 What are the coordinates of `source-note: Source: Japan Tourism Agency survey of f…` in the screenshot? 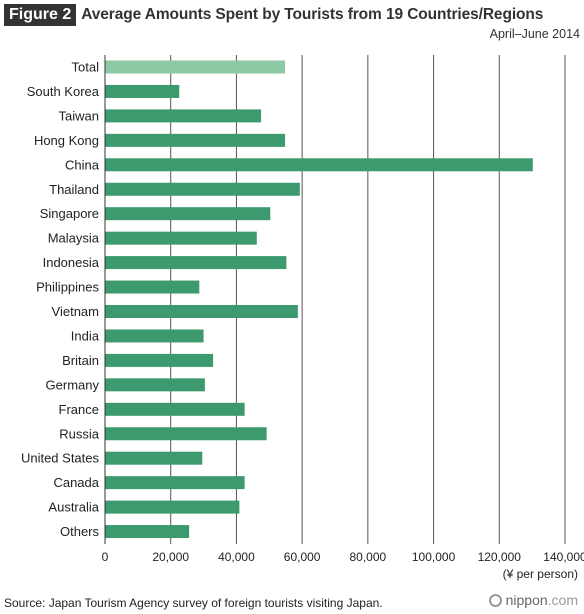 It's located at (193, 603).